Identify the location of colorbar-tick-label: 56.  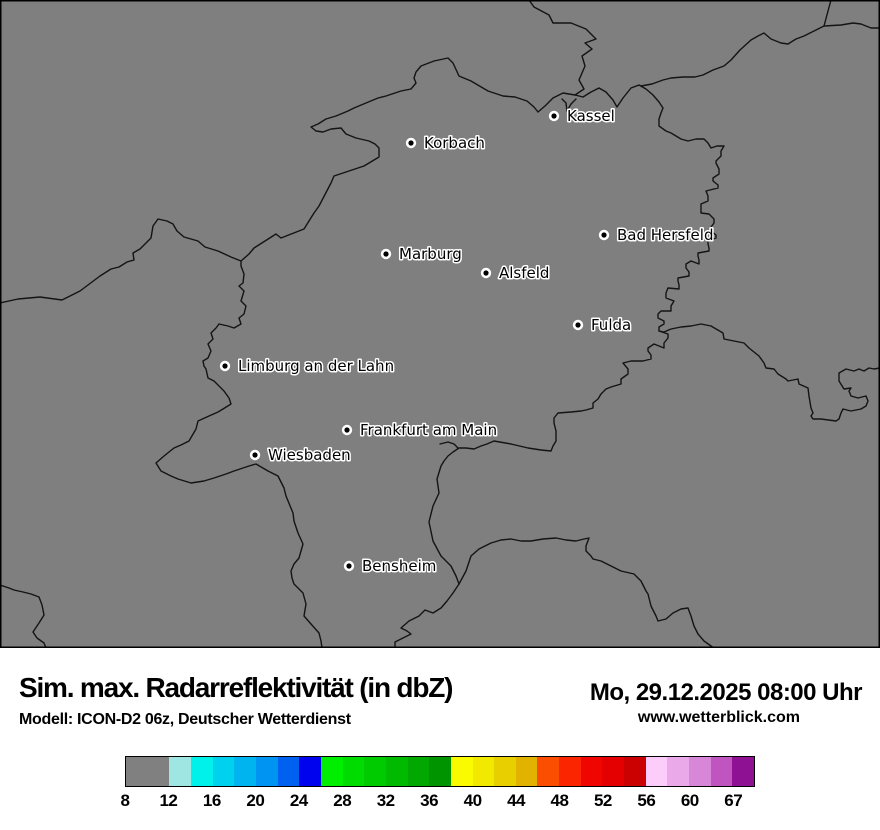
(646, 800).